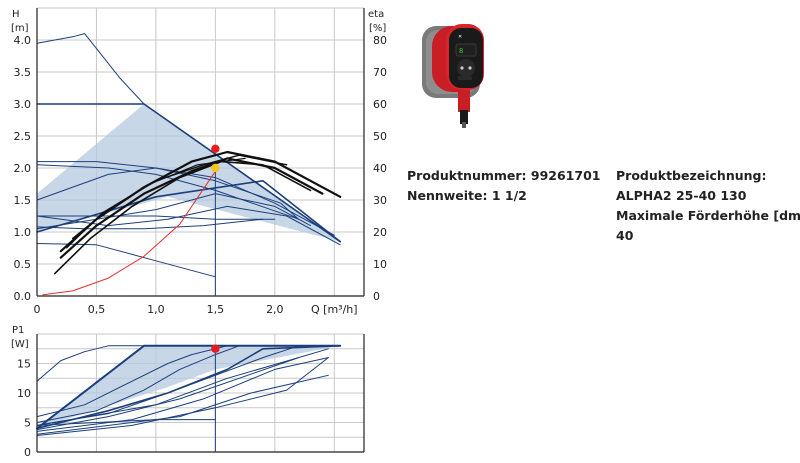  I want to click on head-chart-points, so click(215, 220).